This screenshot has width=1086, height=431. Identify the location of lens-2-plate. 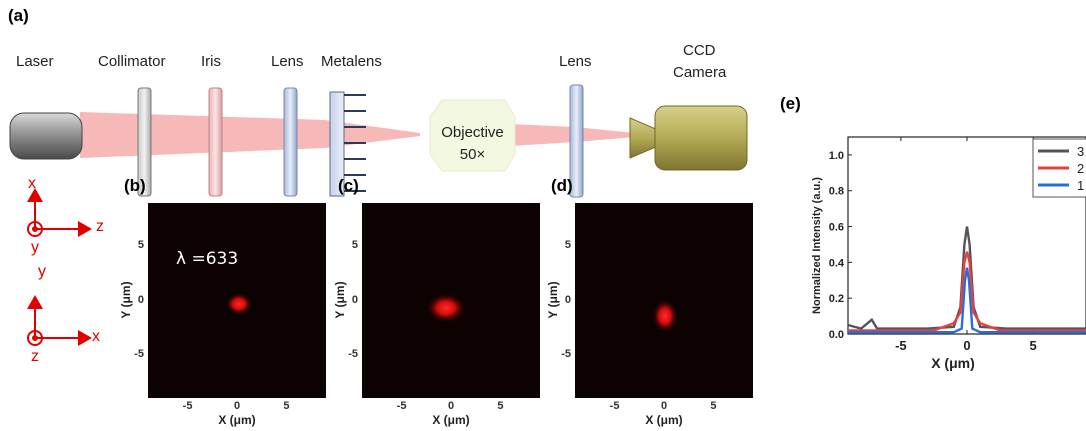
(576, 141).